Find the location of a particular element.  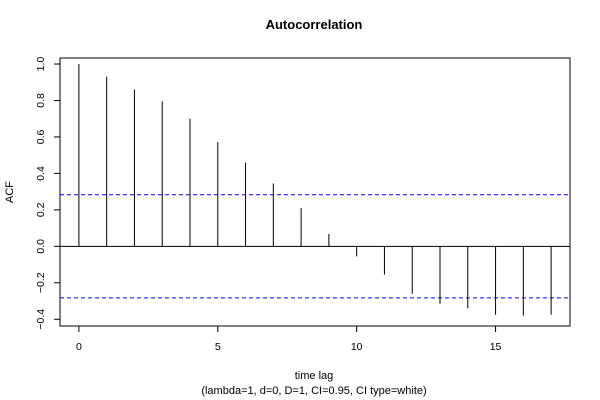

y-tick-label: 0.4 is located at coordinates (41, 173).